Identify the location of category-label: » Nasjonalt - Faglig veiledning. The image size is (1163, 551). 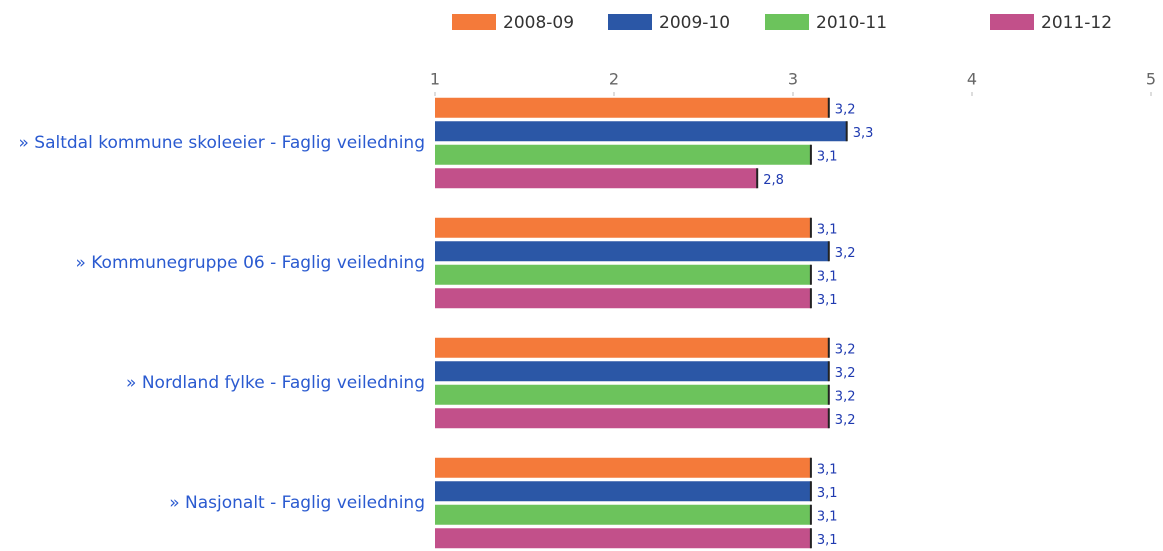
(297, 502).